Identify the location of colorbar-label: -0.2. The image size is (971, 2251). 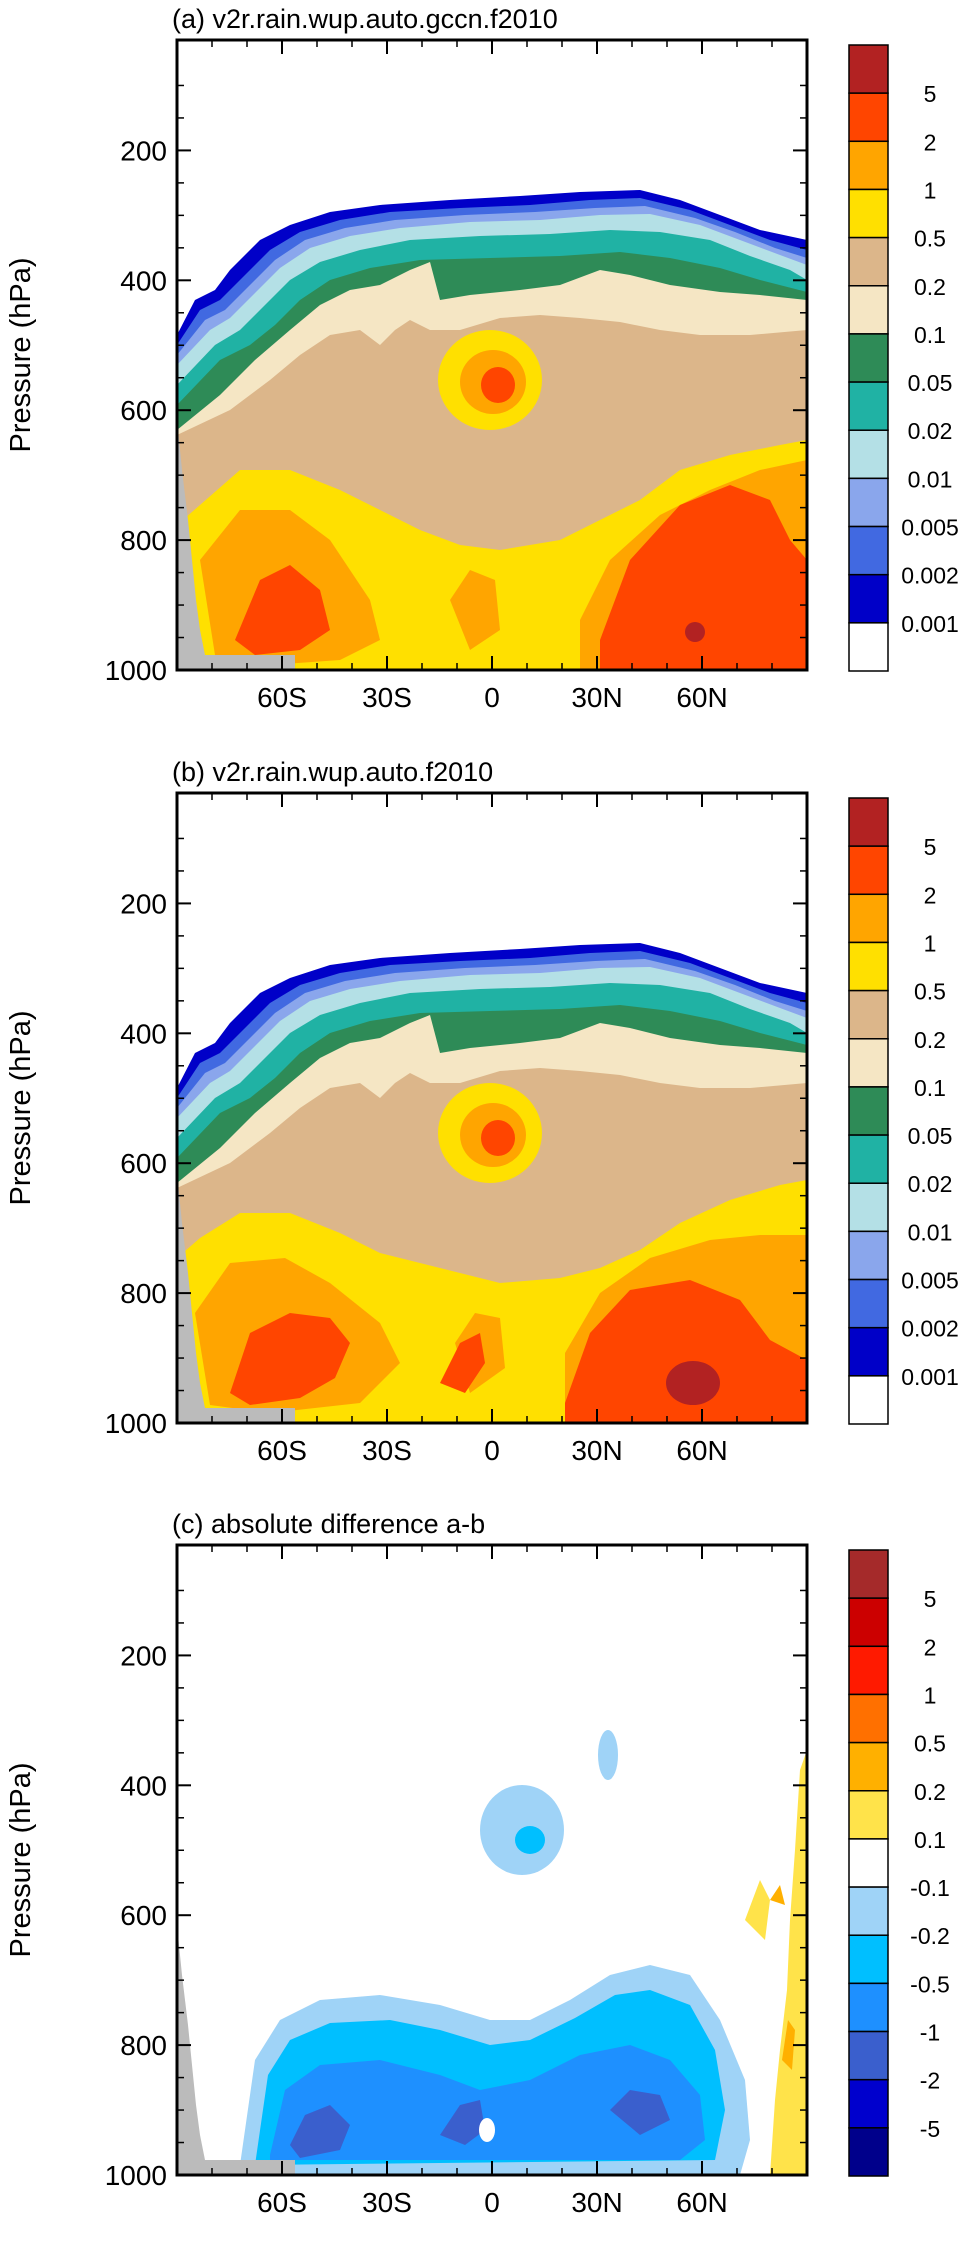
(930, 1936).